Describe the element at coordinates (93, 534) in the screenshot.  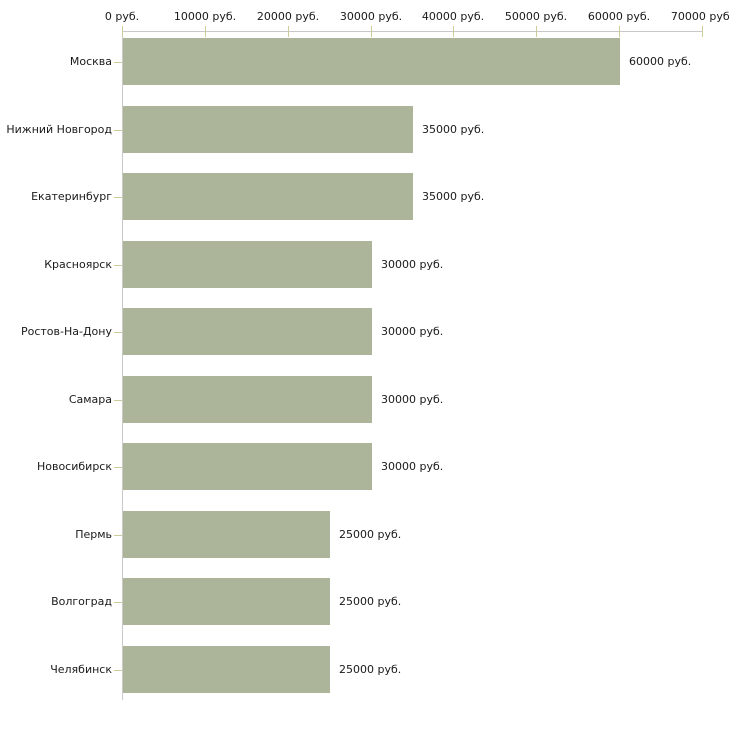
I see `category-label: Пермь` at that location.